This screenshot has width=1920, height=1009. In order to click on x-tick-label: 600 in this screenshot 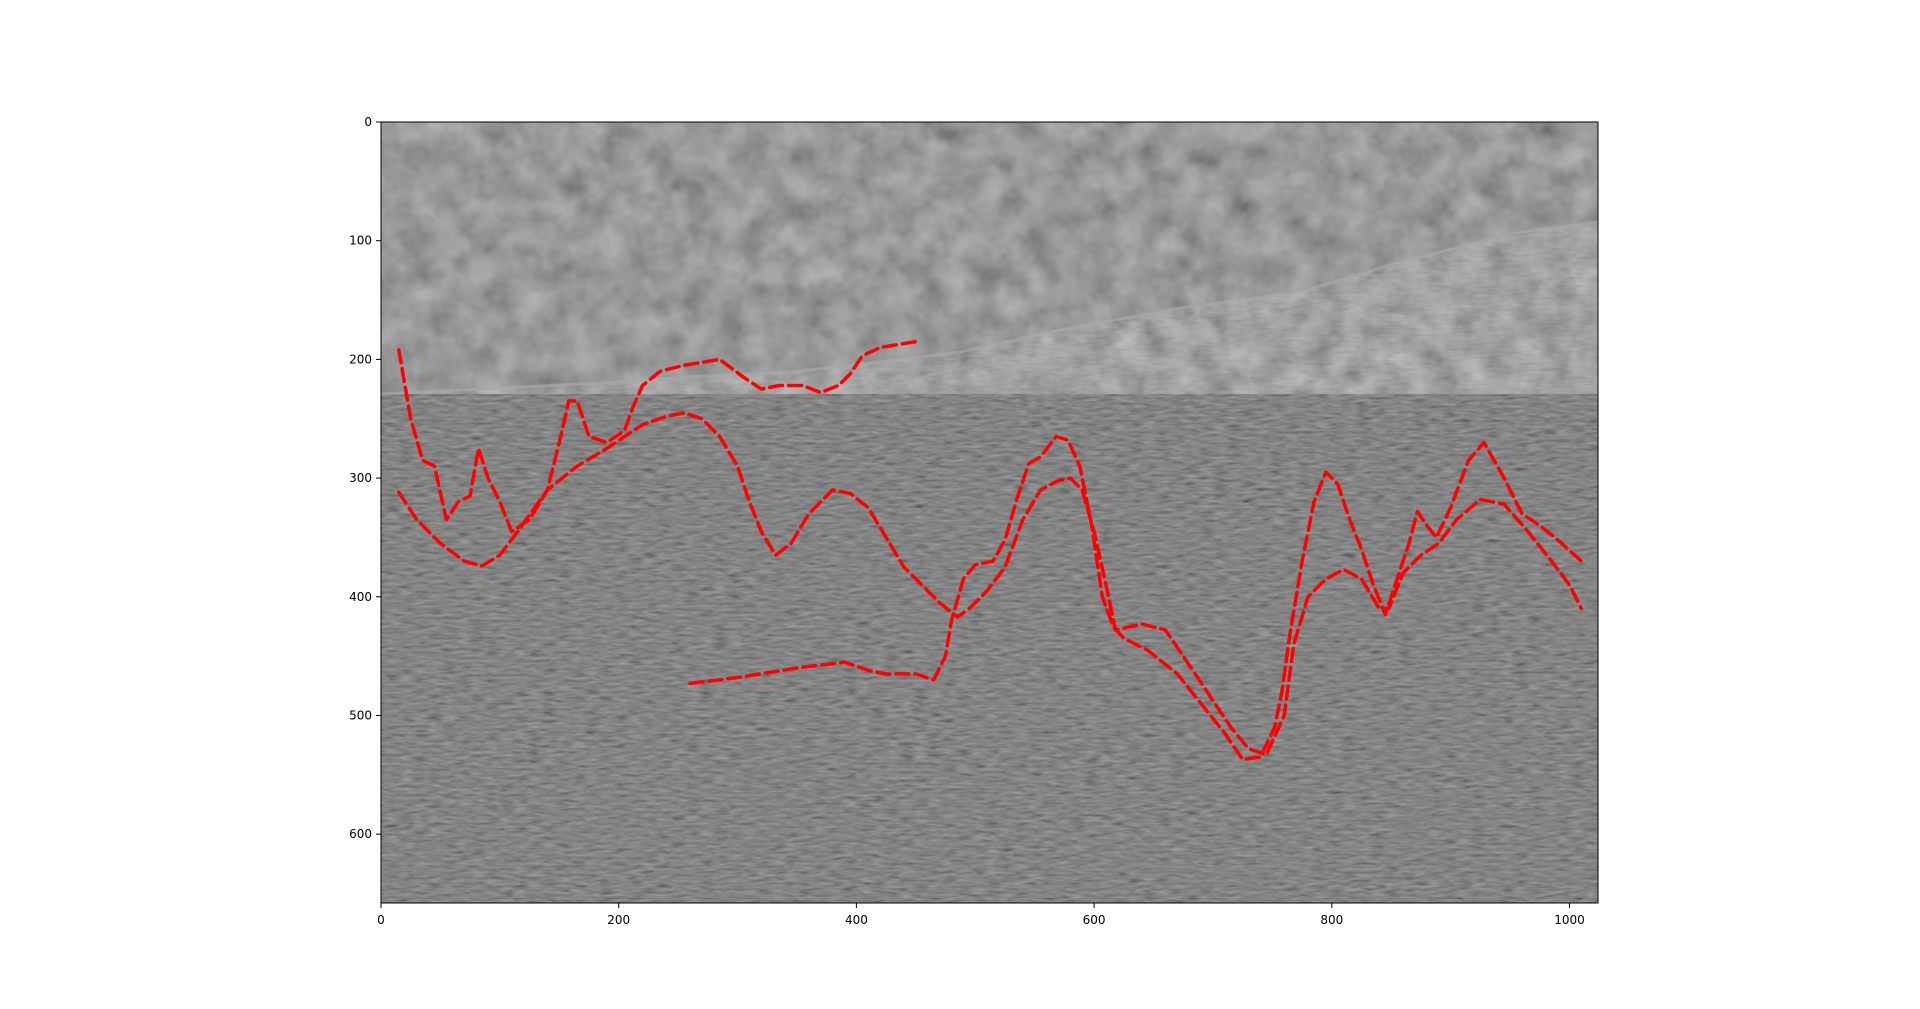, I will do `click(1094, 920)`.